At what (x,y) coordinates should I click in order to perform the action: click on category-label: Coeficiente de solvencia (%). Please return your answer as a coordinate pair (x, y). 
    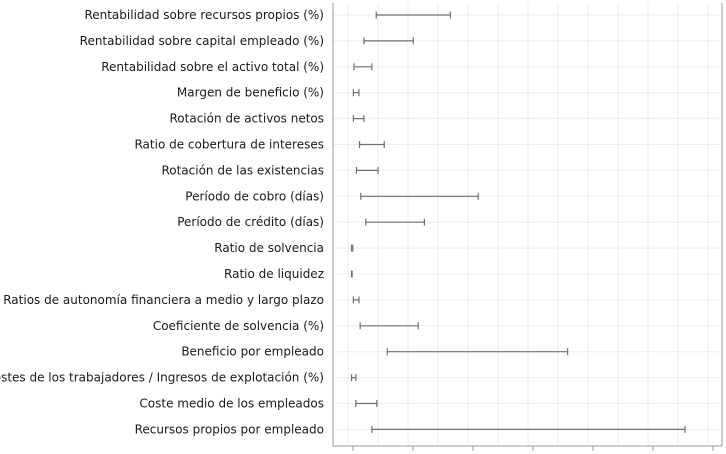
    Looking at the image, I should click on (238, 326).